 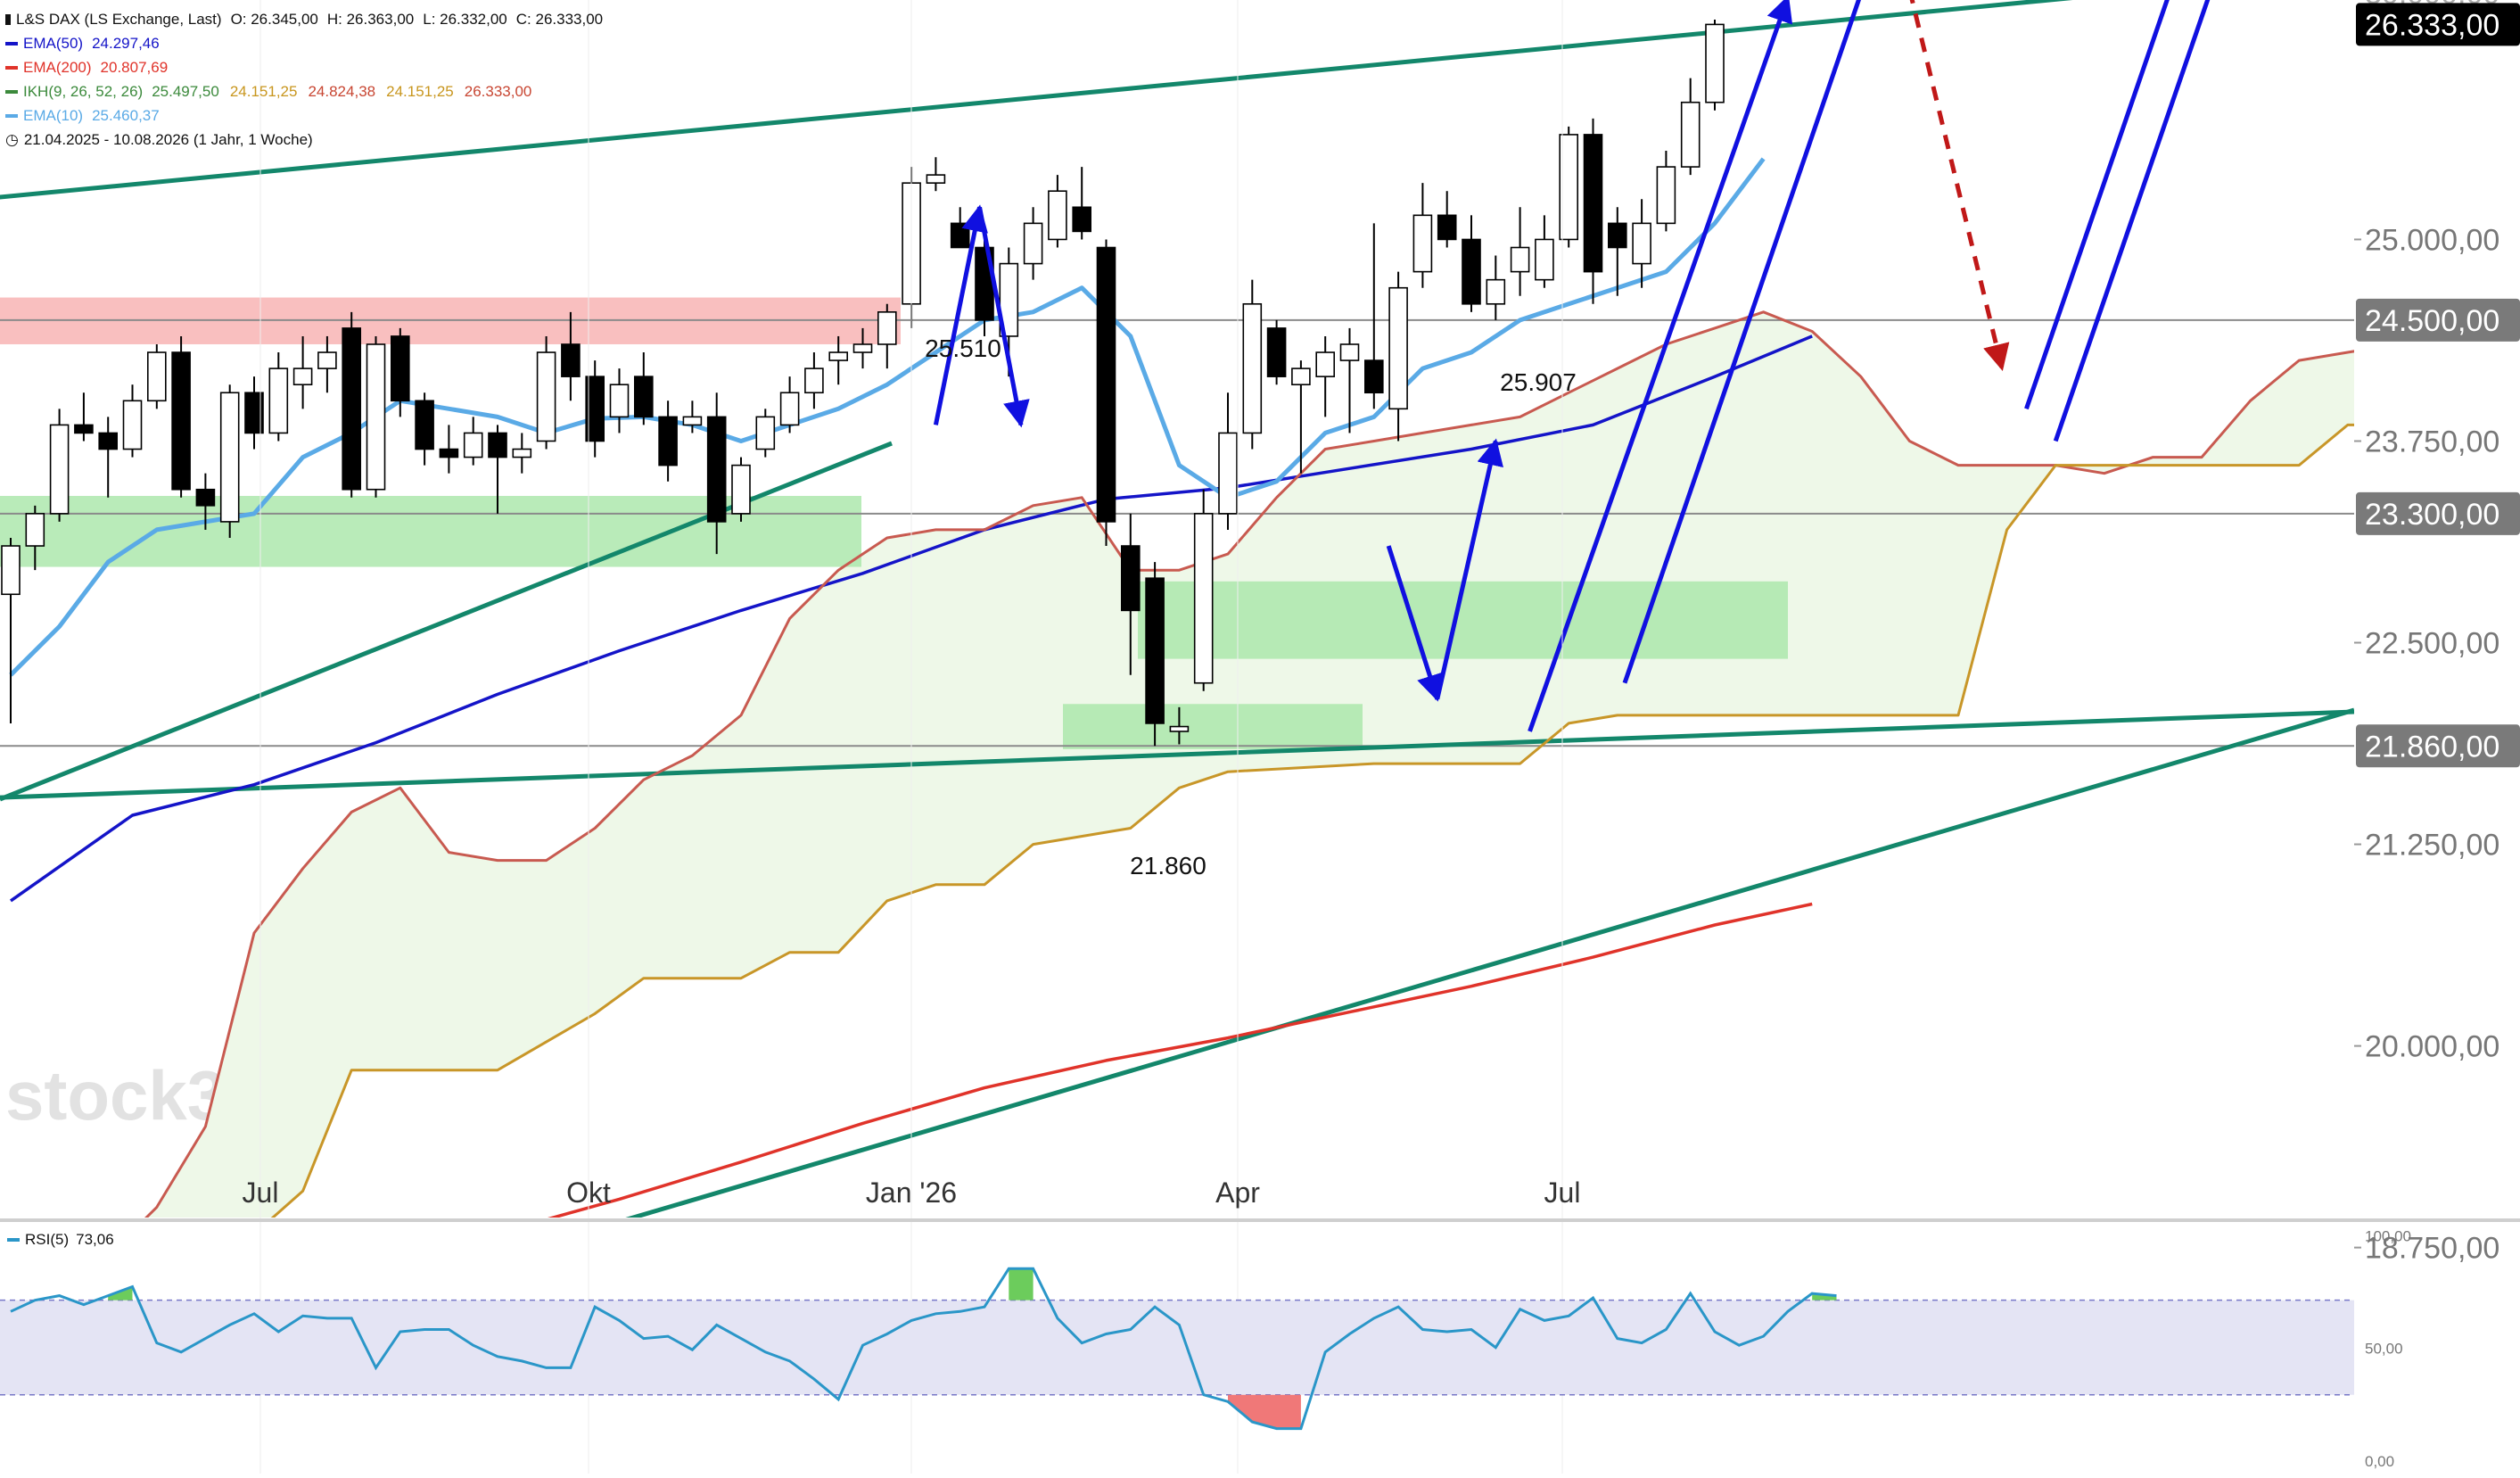 I want to click on rsi-tick-label: 0,00, so click(x=2379, y=1461).